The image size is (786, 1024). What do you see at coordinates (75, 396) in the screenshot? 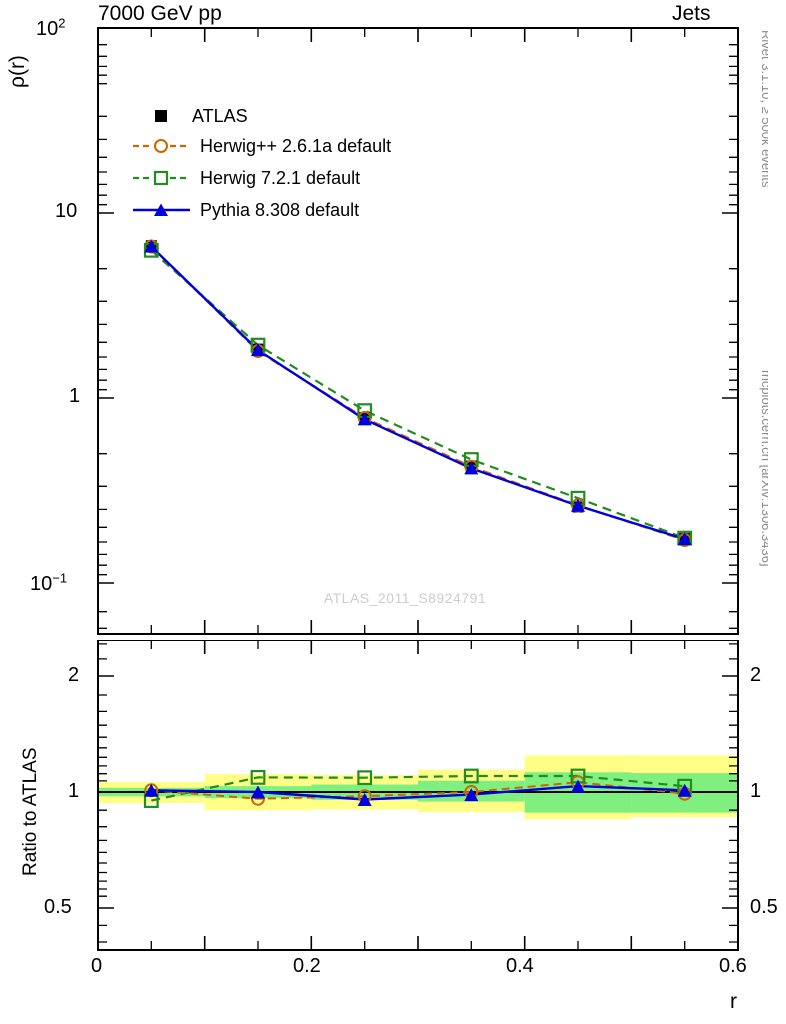
I see `y-tick-1: 1` at bounding box center [75, 396].